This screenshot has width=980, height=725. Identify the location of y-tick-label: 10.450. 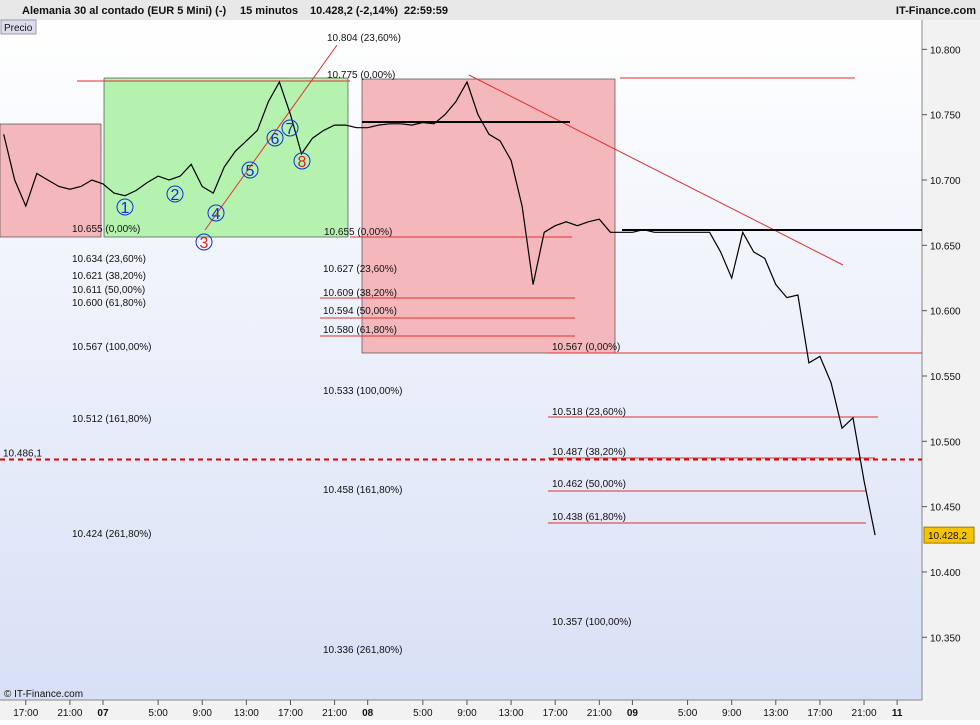
(945, 508).